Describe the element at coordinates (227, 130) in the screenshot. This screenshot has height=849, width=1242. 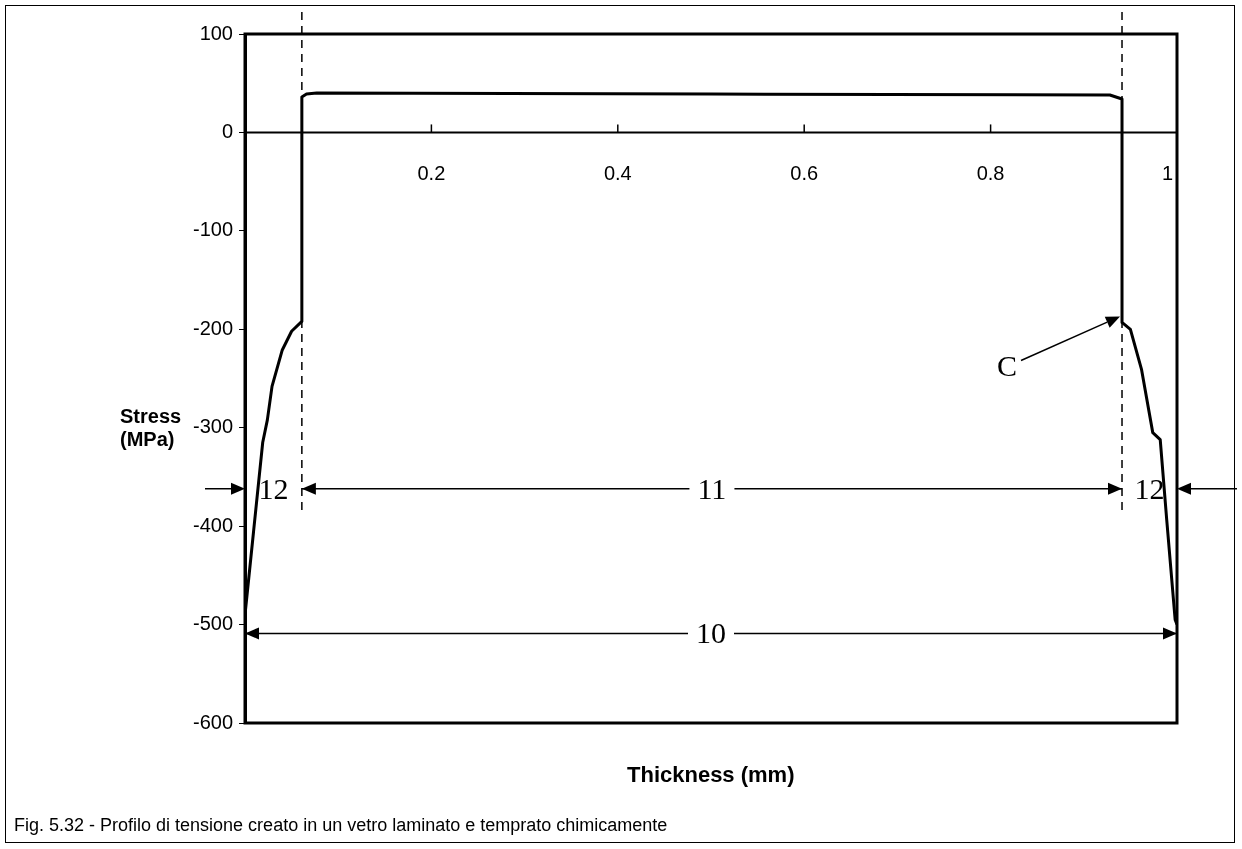
I see `y-tick-label: 0` at that location.